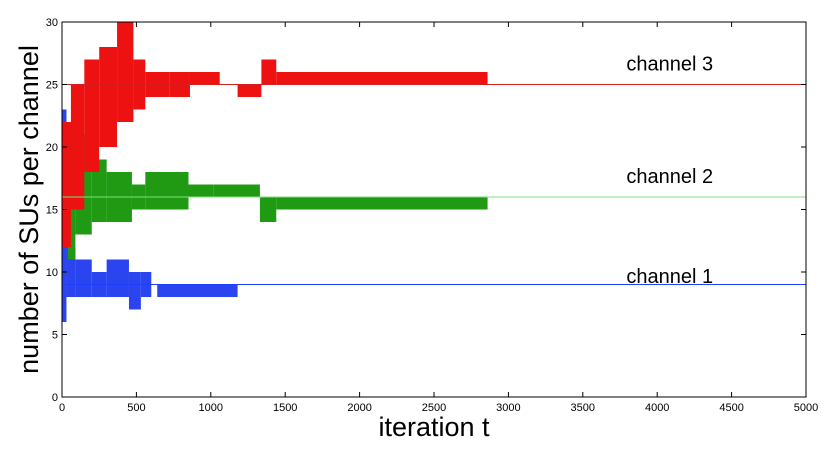 Image resolution: width=830 pixels, height=452 pixels. What do you see at coordinates (211, 408) in the screenshot?
I see `x-tick-label: 1000` at bounding box center [211, 408].